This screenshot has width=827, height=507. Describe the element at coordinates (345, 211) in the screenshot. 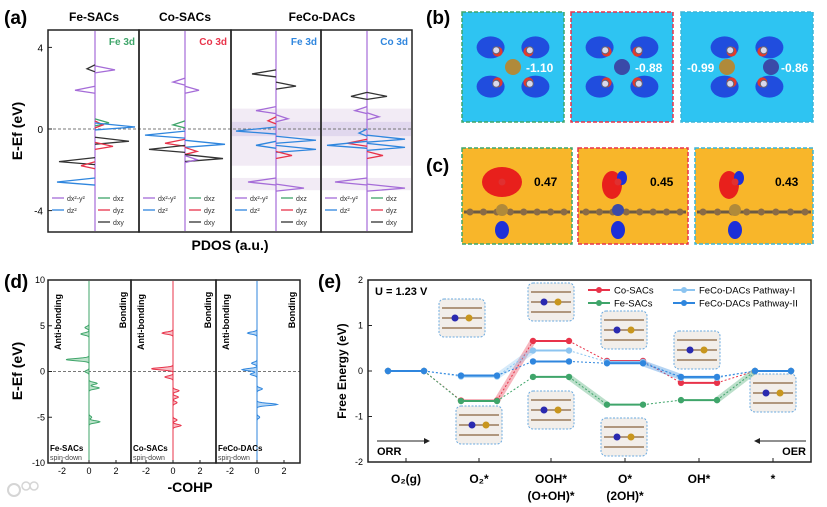

I see `legend-label: dz²` at that location.